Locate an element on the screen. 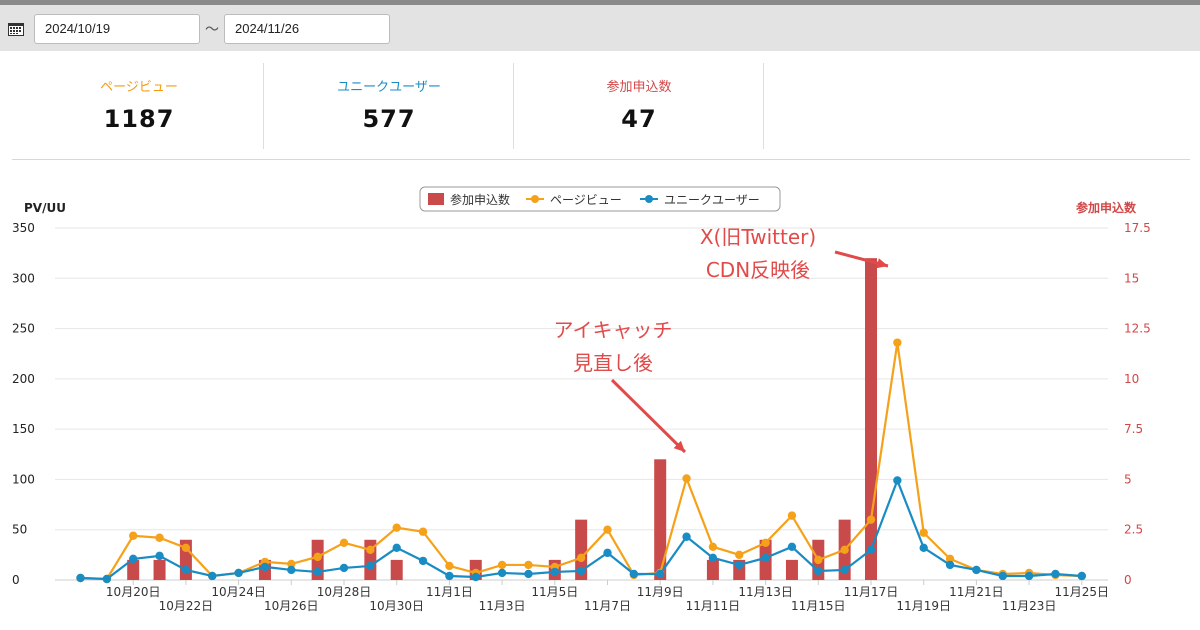 The height and width of the screenshot is (630, 1200). section-divider is located at coordinates (601, 159).